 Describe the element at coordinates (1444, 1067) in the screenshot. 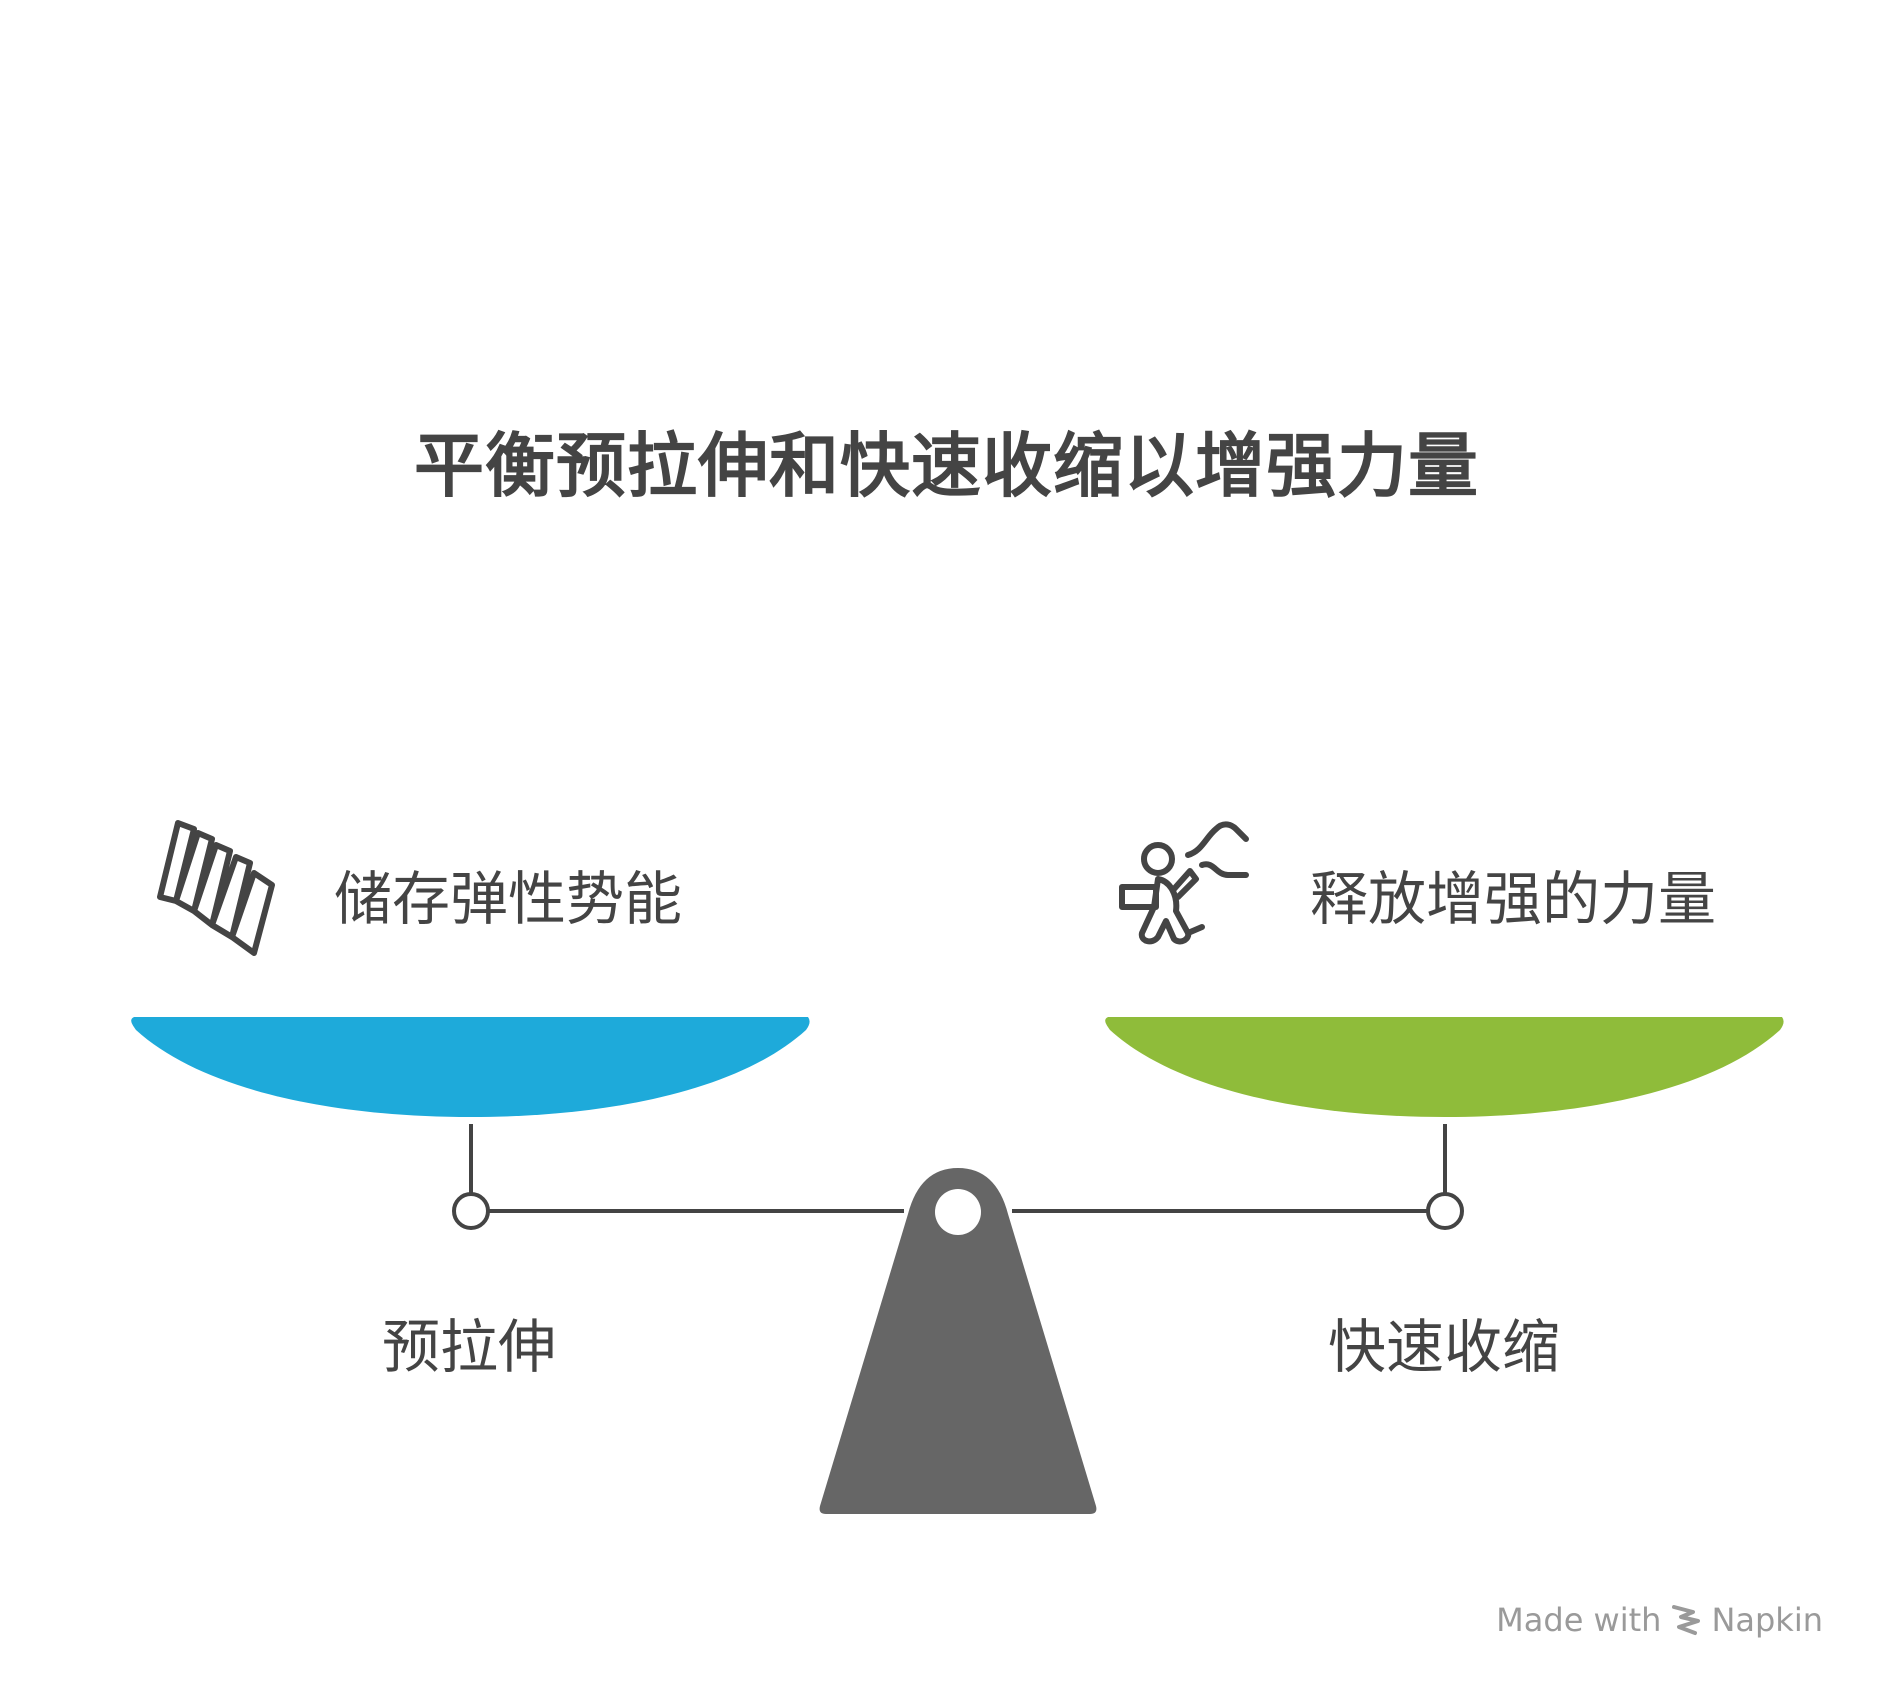

I see `right-pan` at that location.